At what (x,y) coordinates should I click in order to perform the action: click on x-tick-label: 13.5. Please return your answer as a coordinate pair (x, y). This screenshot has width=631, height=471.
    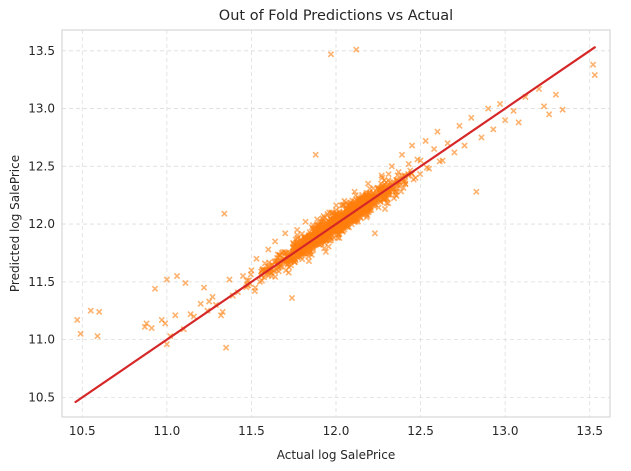
    Looking at the image, I should click on (589, 431).